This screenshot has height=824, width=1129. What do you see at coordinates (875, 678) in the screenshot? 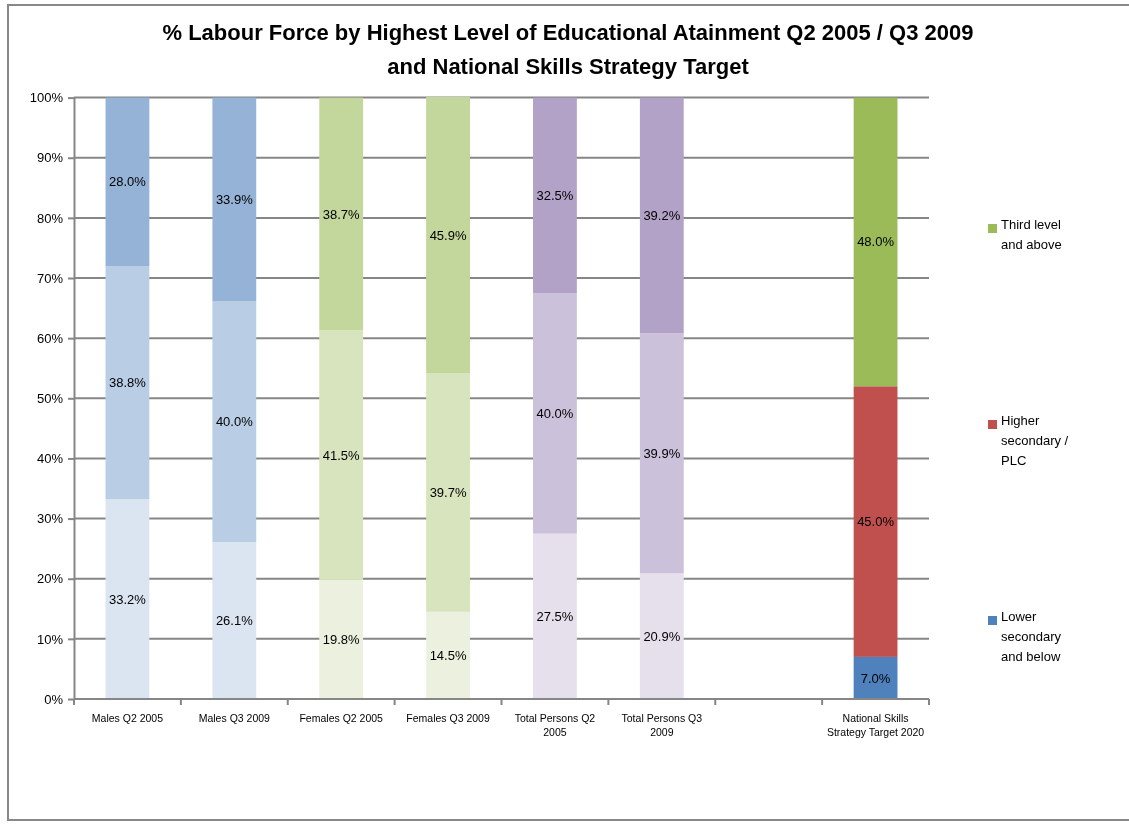
I see `data-label: 7.0%` at bounding box center [875, 678].